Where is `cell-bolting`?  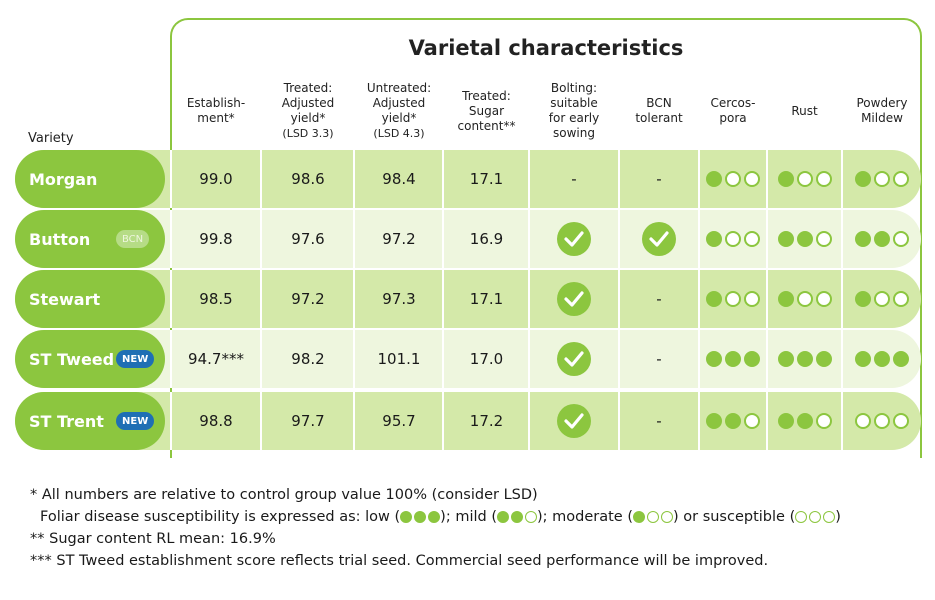 cell-bolting is located at coordinates (574, 421).